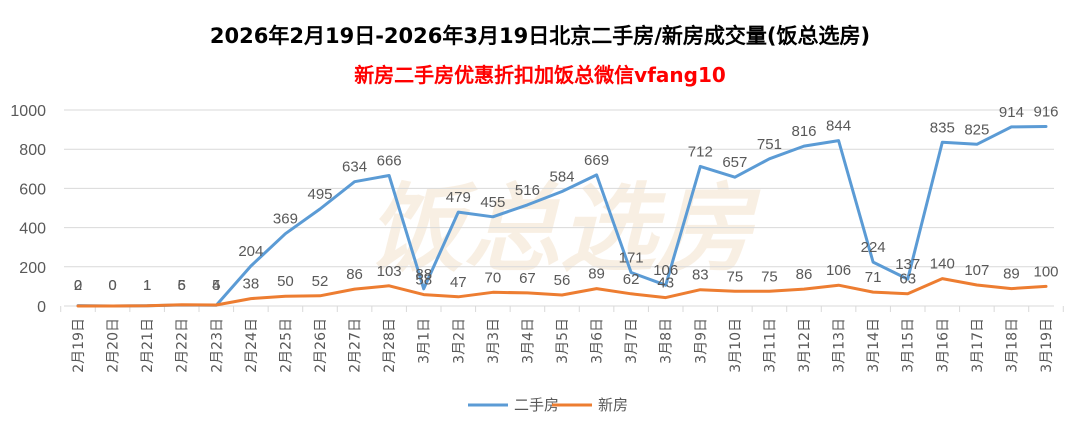 Image resolution: width=1080 pixels, height=433 pixels. Describe the element at coordinates (1045, 271) in the screenshot. I see `data-label-xinfang: 100` at that location.